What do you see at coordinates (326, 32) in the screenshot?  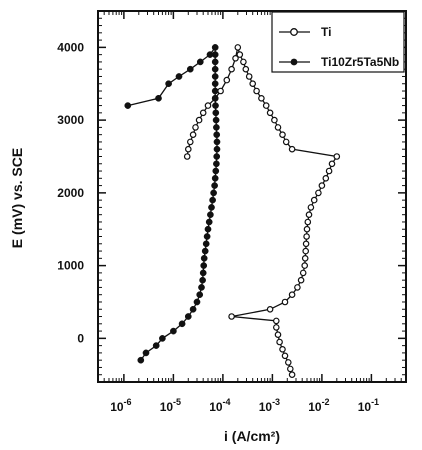 I see `legend-label-ti: Ti` at bounding box center [326, 32].